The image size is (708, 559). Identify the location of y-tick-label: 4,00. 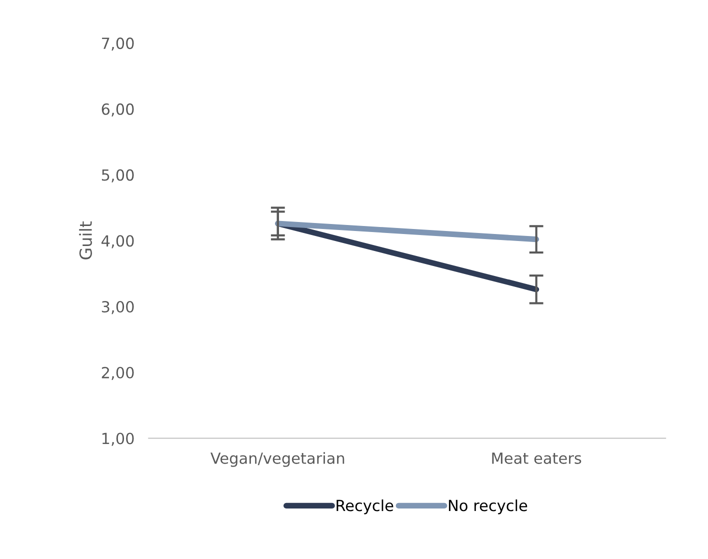
(118, 241).